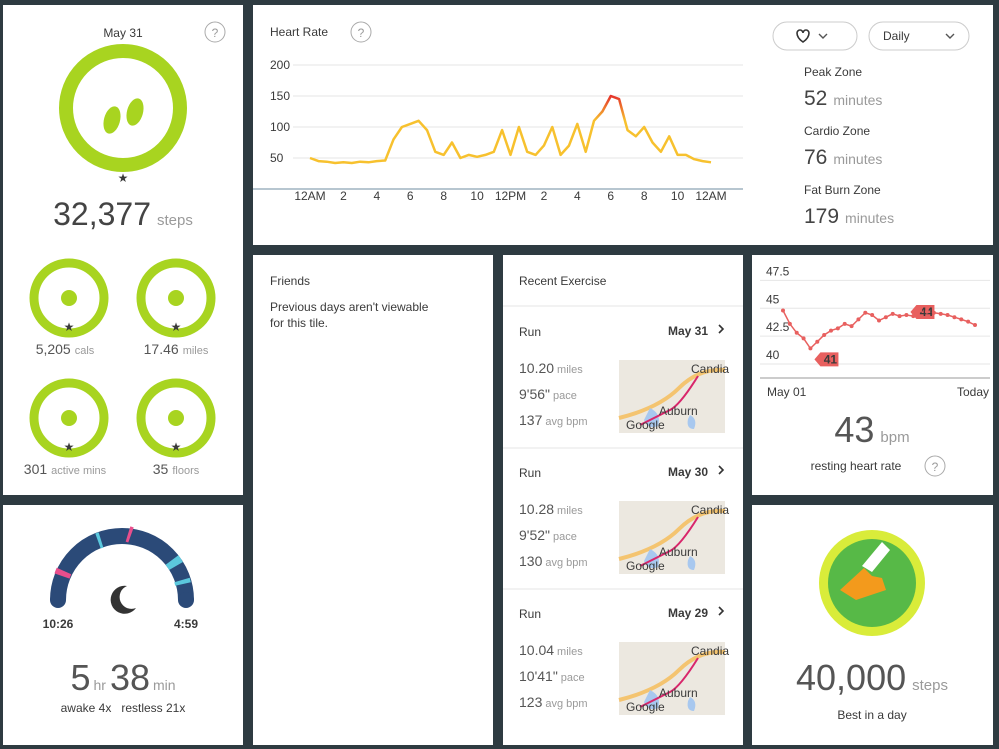 This screenshot has height=749, width=999. Describe the element at coordinates (678, 552) in the screenshot. I see `map-label: Auburn` at that location.